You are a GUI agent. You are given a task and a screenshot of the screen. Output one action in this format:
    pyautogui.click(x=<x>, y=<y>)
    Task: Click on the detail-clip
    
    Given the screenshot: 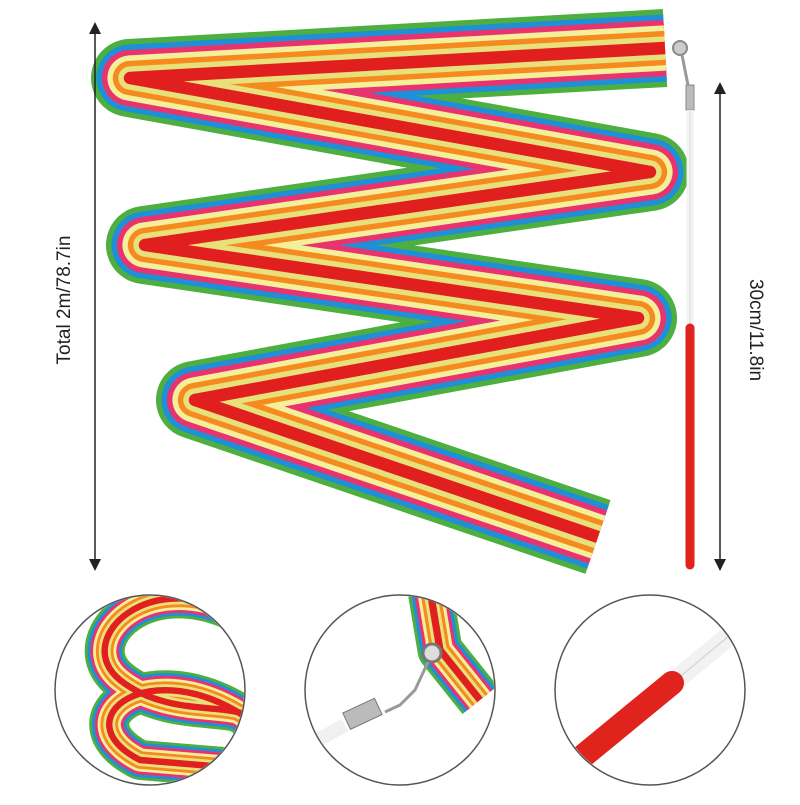 What is the action you would take?
    pyautogui.click(x=400, y=676)
    